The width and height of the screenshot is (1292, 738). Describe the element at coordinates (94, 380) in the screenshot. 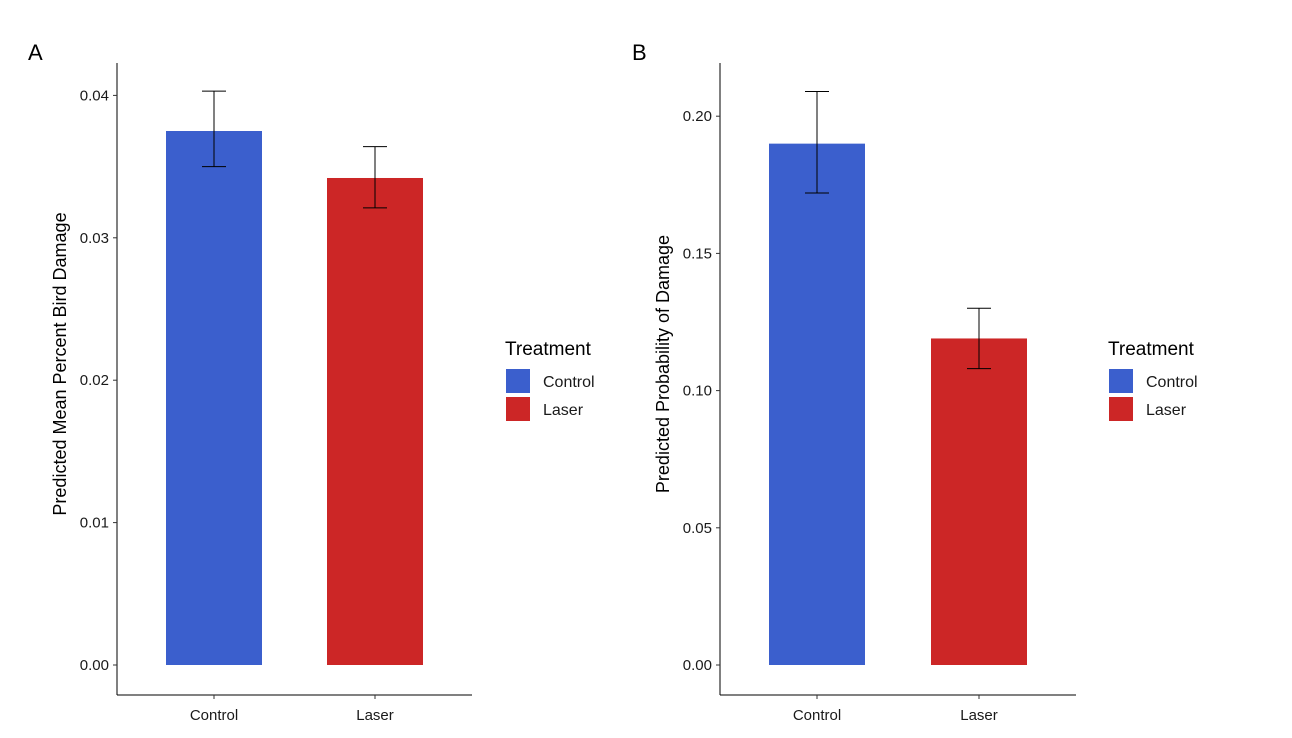

I see `y-tick-label: 0.02` at that location.